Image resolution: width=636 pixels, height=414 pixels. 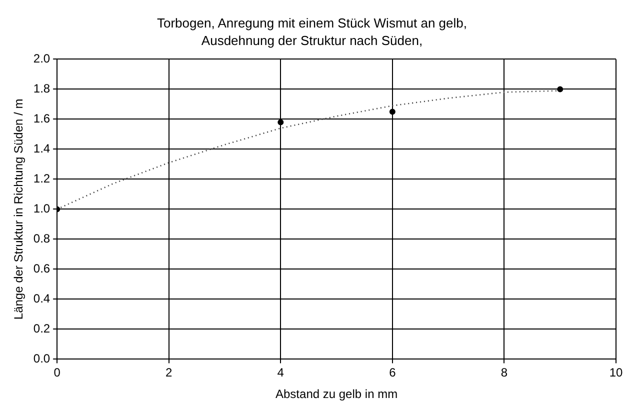 What do you see at coordinates (504, 373) in the screenshot?
I see `x-tick-label: 8` at bounding box center [504, 373].